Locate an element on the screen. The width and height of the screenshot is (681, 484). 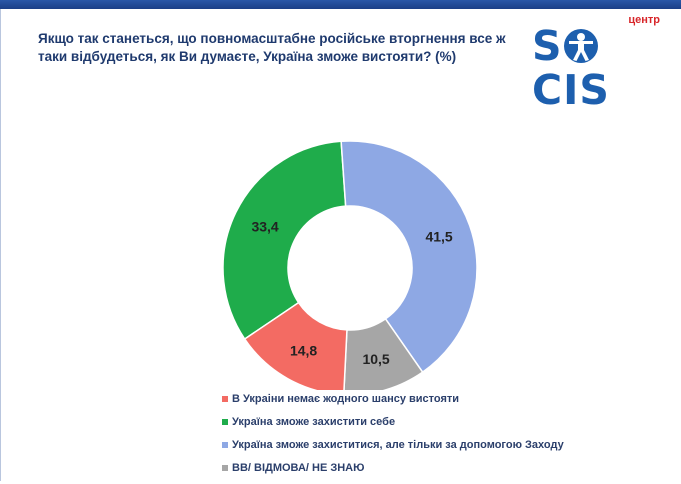
slice-value-label: 10,5 is located at coordinates (375, 359).